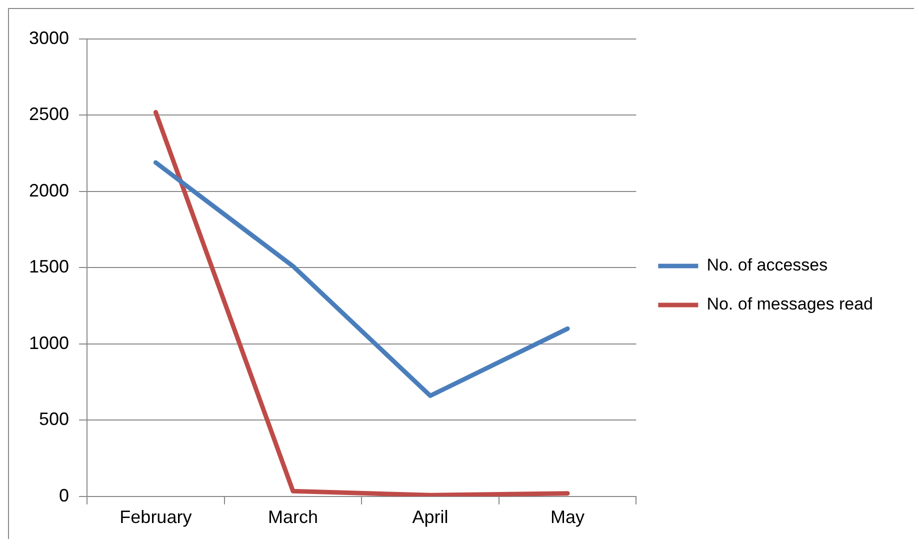  Describe the element at coordinates (567, 517) in the screenshot. I see `x-tick-label: May` at that location.